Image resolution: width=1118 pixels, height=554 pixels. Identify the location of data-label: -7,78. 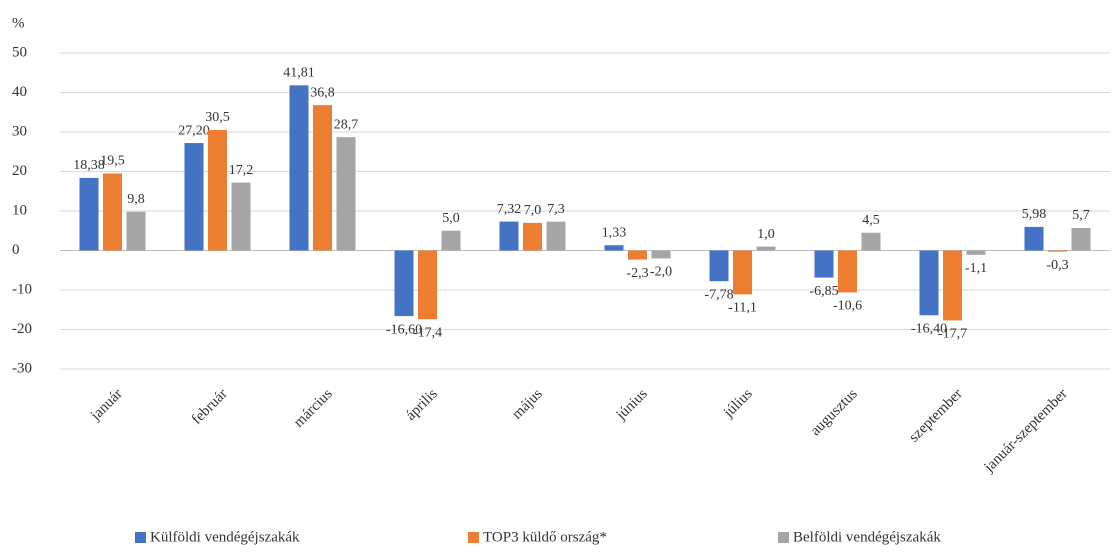
(718, 294).